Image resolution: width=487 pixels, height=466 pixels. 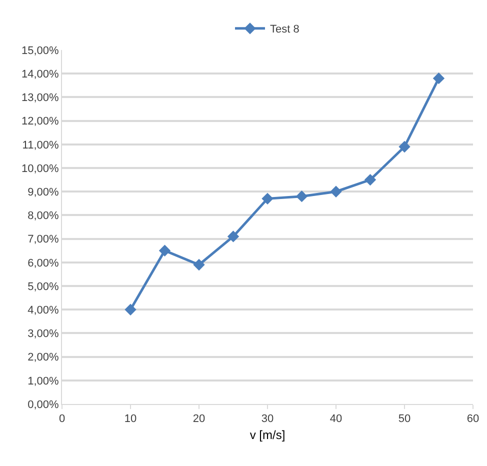 I want to click on y-tick-label: 1,00%, so click(x=44, y=381).